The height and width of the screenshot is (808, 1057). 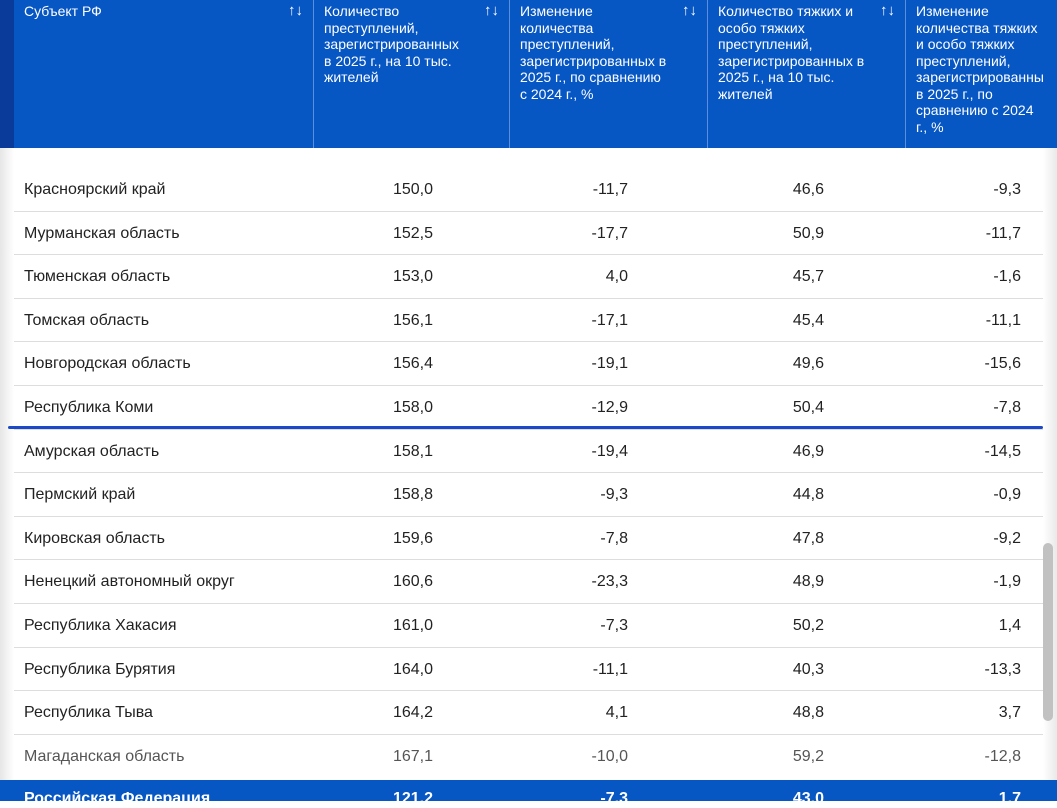 What do you see at coordinates (609, 233) in the screenshot?
I see `cell-value: -17,7` at bounding box center [609, 233].